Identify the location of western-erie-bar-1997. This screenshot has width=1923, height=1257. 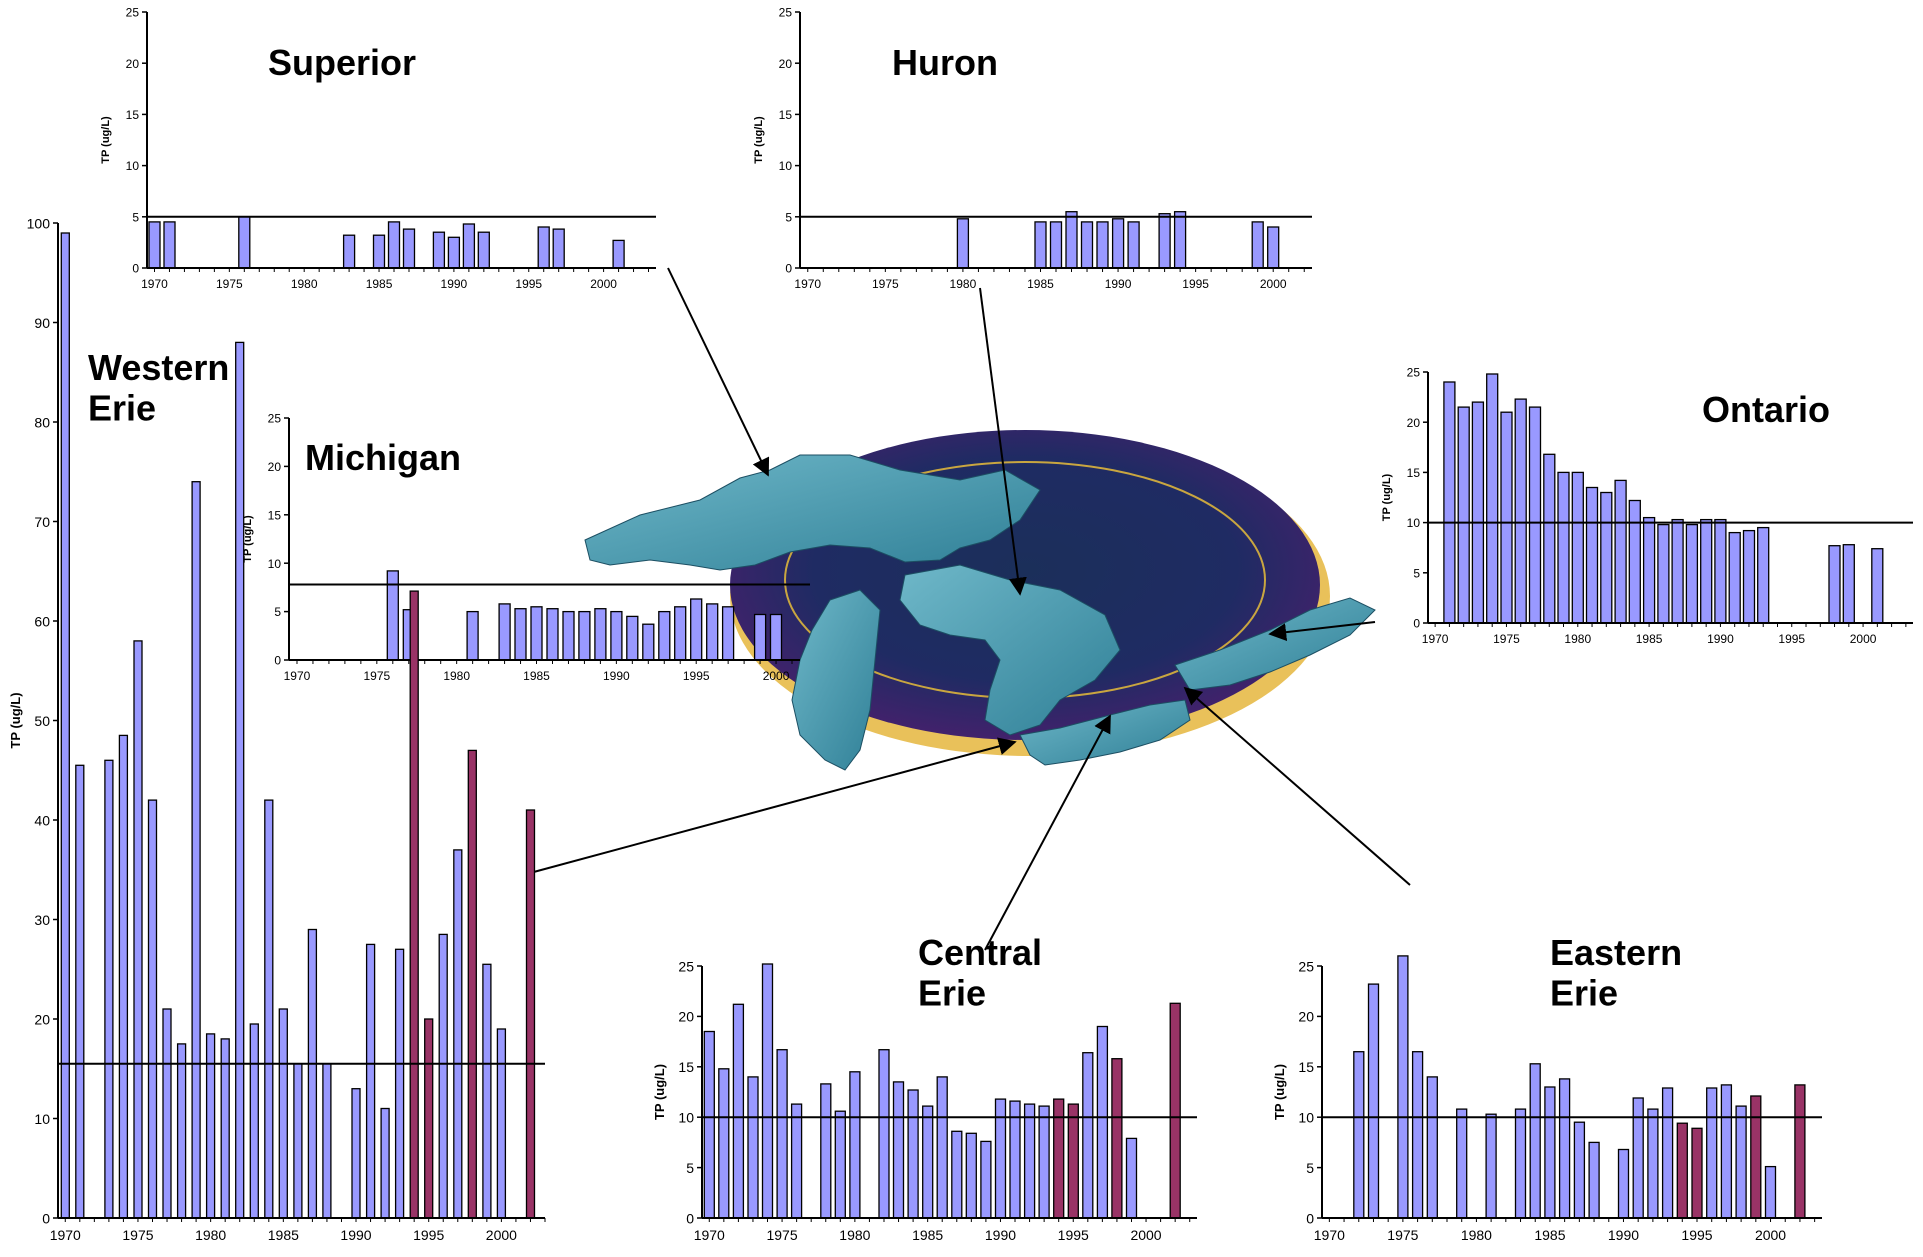
(458, 1034).